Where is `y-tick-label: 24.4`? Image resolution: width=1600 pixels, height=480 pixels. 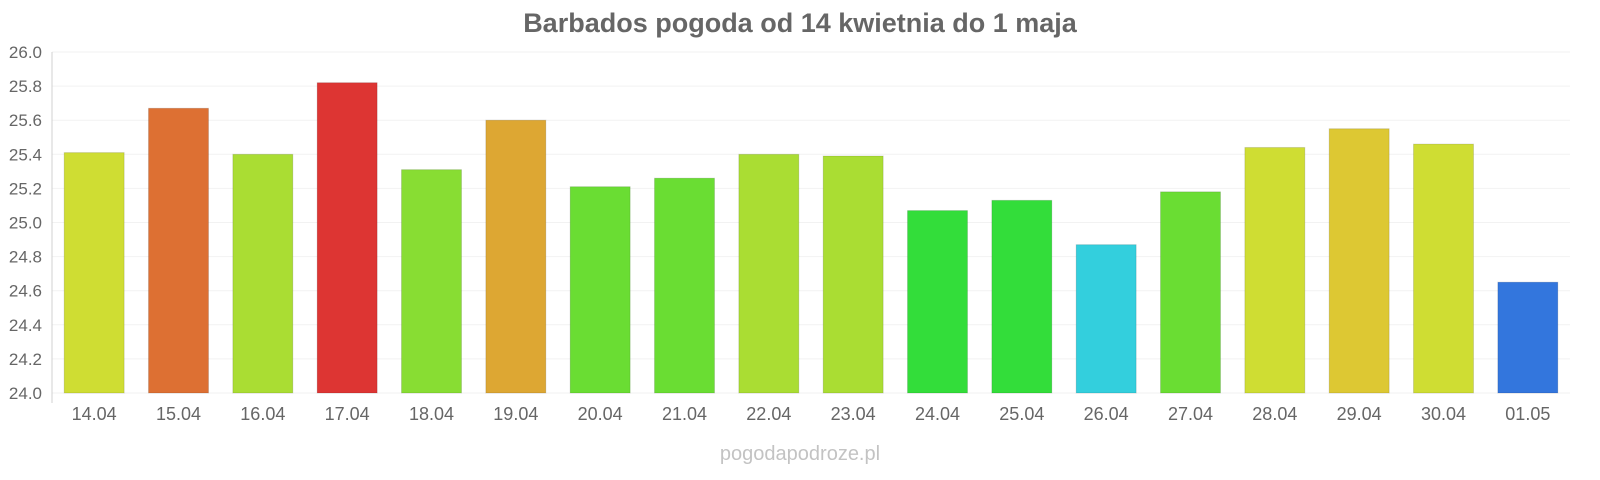 y-tick-label: 24.4 is located at coordinates (25, 325).